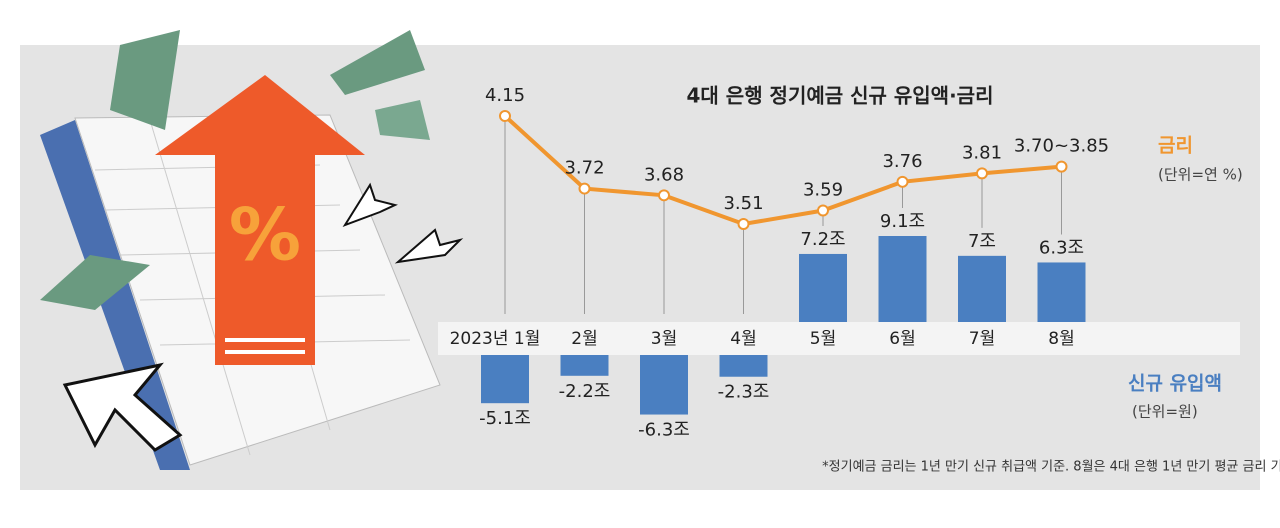  I want to click on arrow-up, so click(260, 220).